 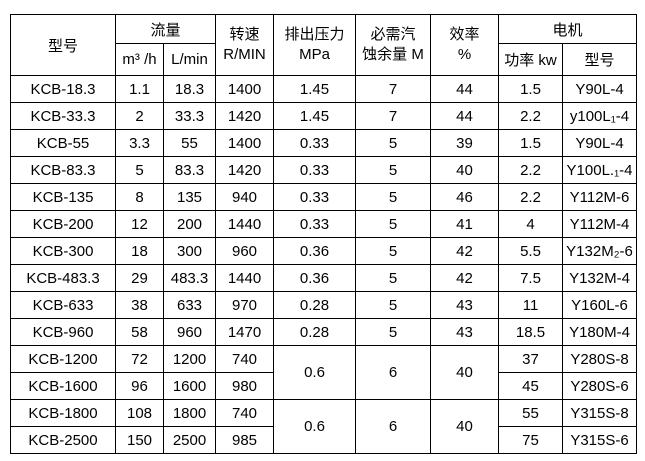 I want to click on table-row: KCB-200 12 200 1440 0.33 5 41 4 Y112M-4, so click(x=324, y=224).